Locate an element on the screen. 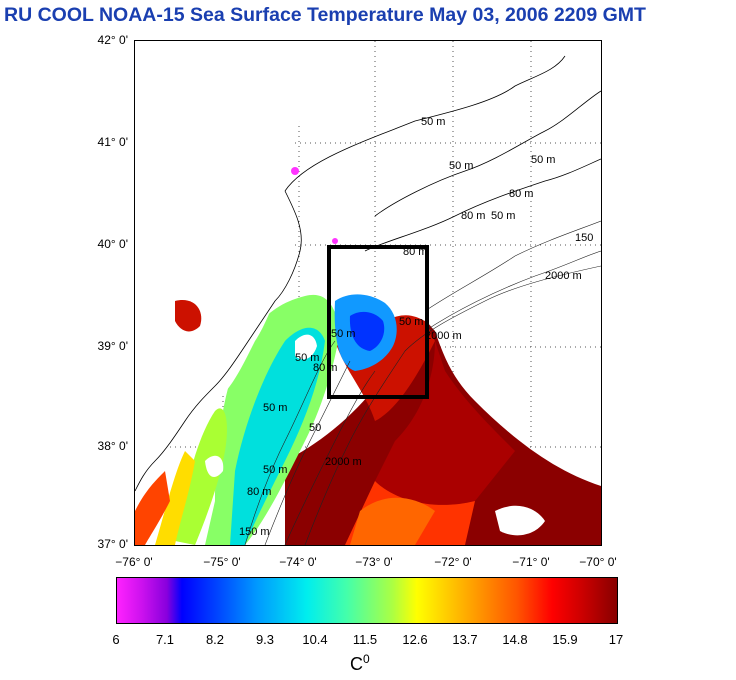  colorbar-tick: 13.7 is located at coordinates (465, 639).